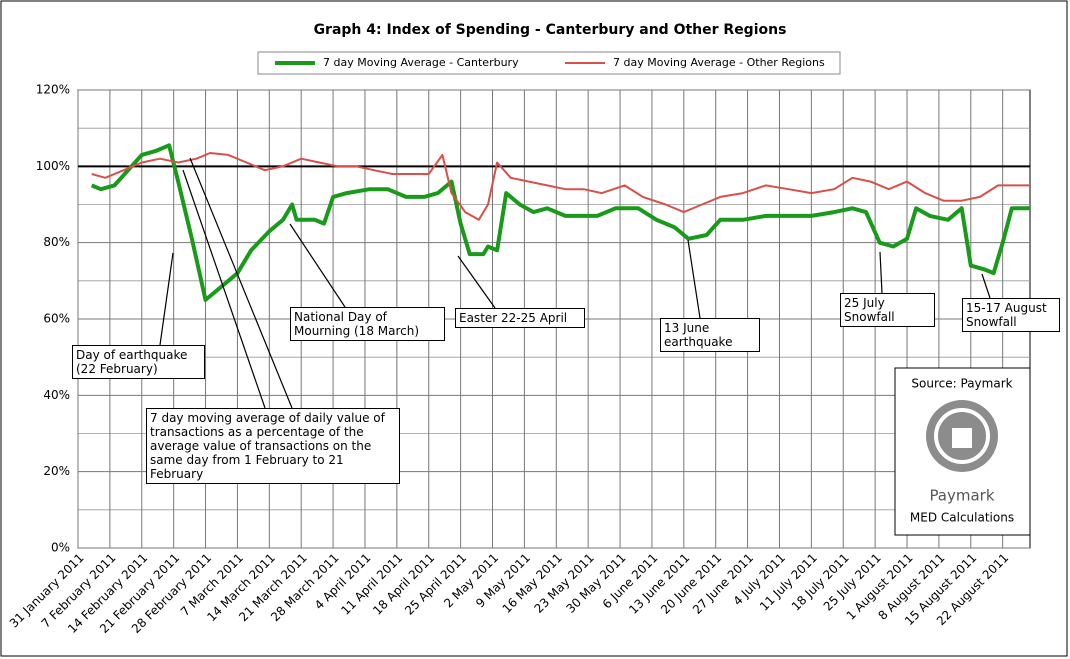 This screenshot has width=1070, height=659. I want to click on y-tick-label: 60%, so click(56, 319).